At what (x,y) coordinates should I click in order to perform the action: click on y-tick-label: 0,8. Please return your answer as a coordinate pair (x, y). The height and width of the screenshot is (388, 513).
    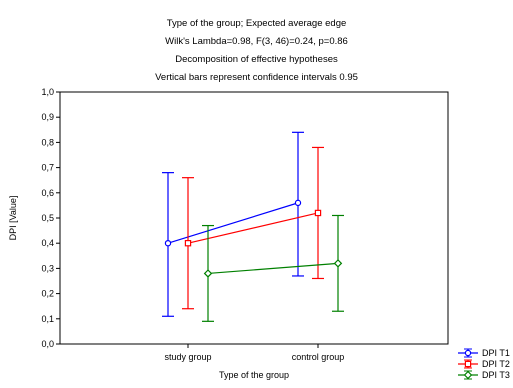
    Looking at the image, I should click on (47, 142).